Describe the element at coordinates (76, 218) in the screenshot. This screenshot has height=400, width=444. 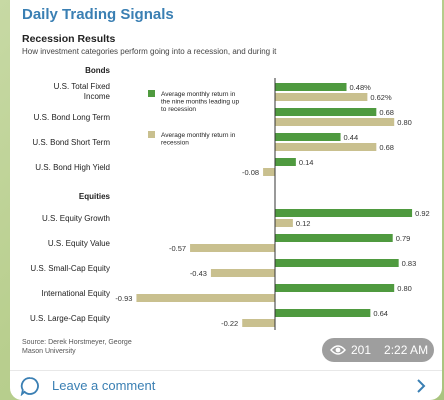
I see `category-label: U.S. Equity Growth` at that location.